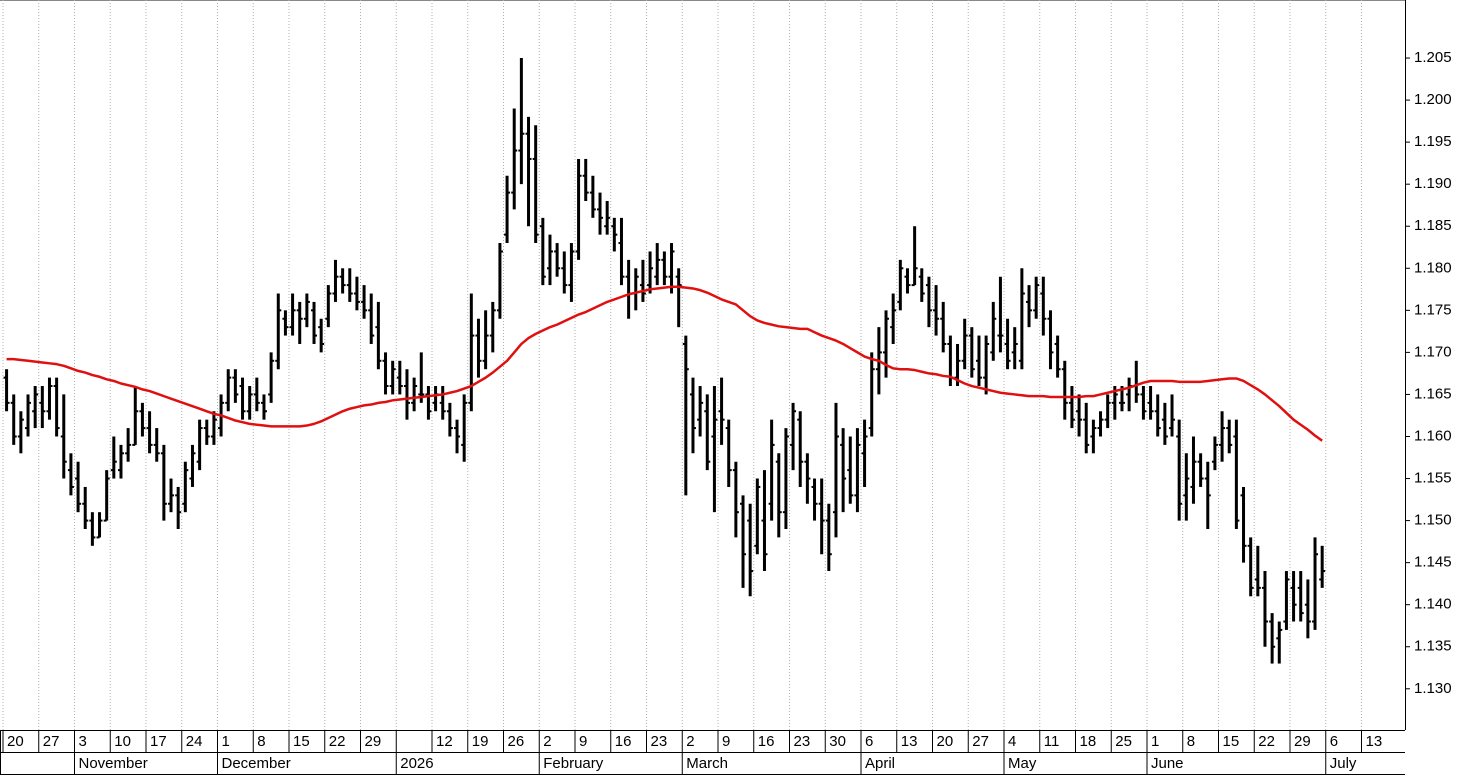 This screenshot has width=1476, height=780. I want to click on month-label: November, so click(113, 763).